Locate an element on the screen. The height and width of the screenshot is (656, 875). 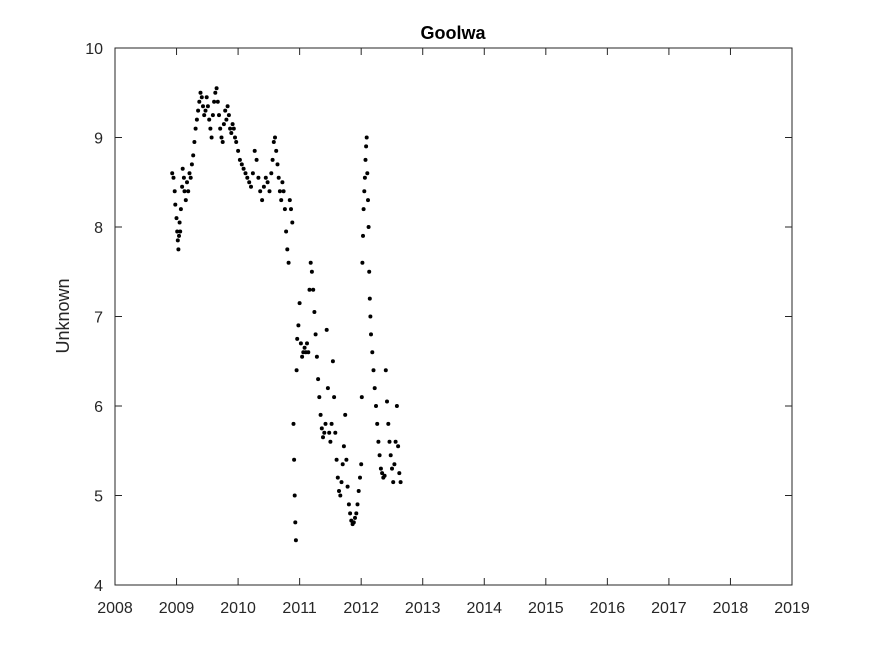
x-tick-label: 2011 is located at coordinates (299, 608).